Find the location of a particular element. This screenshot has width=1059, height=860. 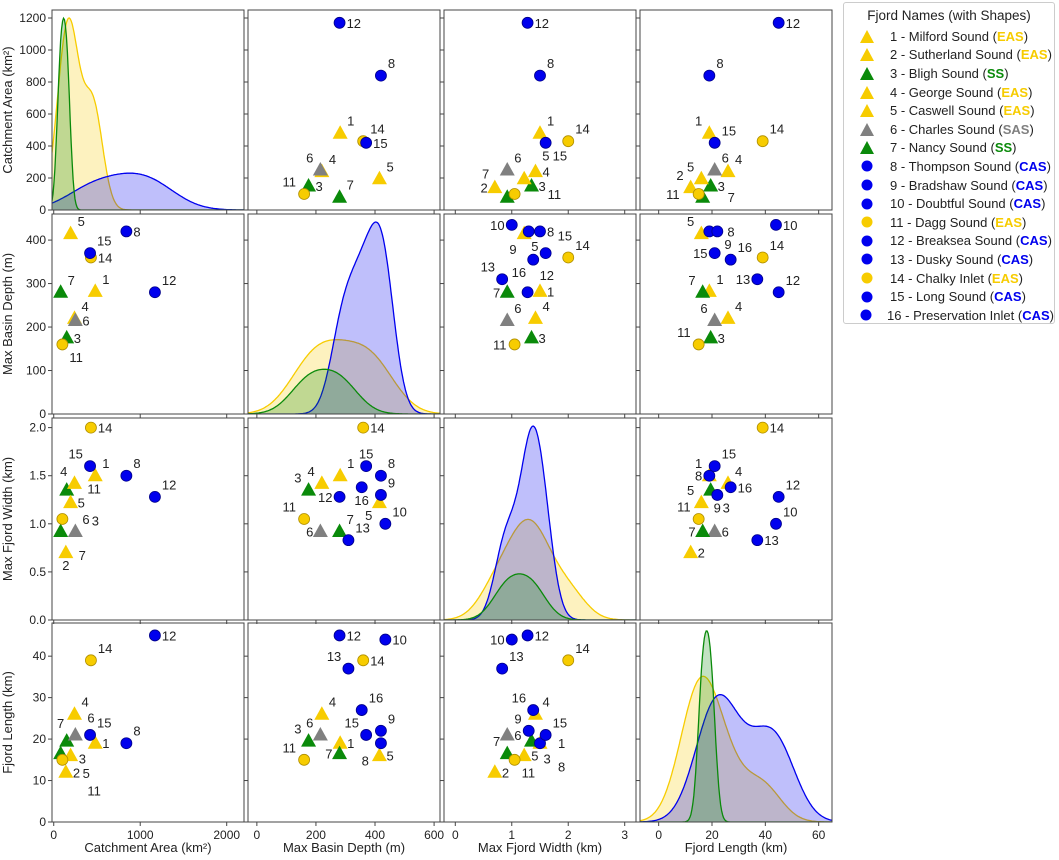

legend-label: 12 - Breaksea Sound (CAS) is located at coordinates (971, 241).